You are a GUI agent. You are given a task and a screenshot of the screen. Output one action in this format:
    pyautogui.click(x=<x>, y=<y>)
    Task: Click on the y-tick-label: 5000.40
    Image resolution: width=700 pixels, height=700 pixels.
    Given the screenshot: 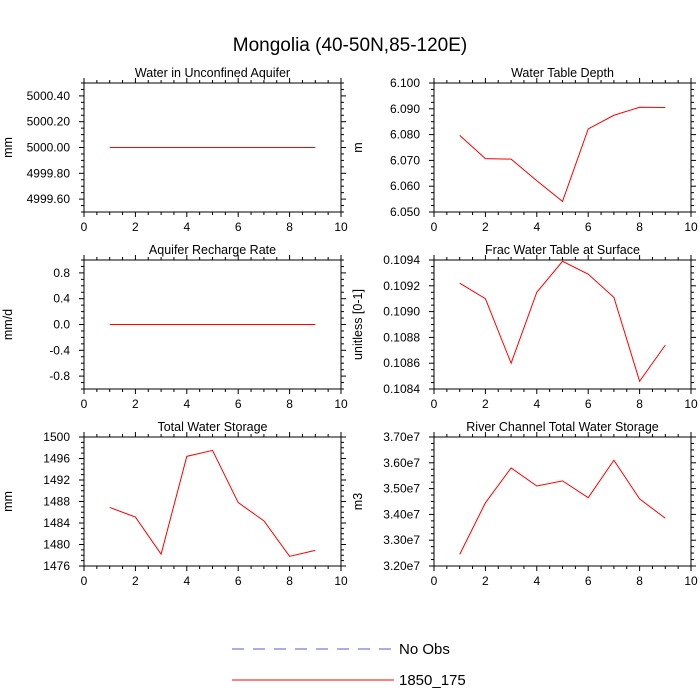 What is the action you would take?
    pyautogui.click(x=49, y=96)
    